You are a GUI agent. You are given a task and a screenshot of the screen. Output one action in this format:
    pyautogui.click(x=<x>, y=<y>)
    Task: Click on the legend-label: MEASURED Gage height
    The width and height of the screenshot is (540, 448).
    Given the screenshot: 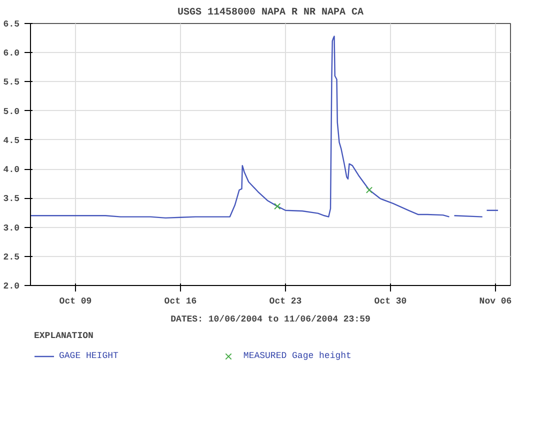 What is the action you would take?
    pyautogui.click(x=297, y=356)
    